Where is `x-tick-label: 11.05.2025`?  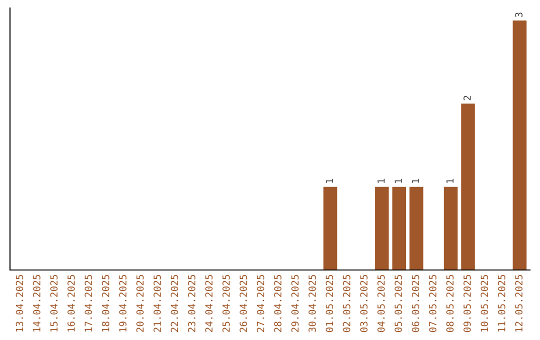
x-tick-label: 11.05.2025 is located at coordinates (502, 303).